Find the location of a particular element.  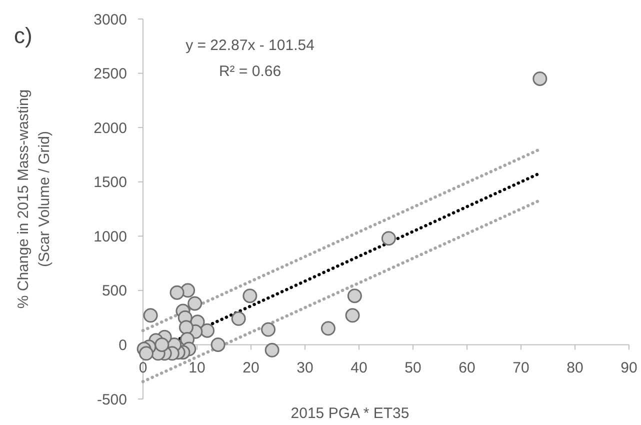

x-tick-label: 10 is located at coordinates (197, 368).